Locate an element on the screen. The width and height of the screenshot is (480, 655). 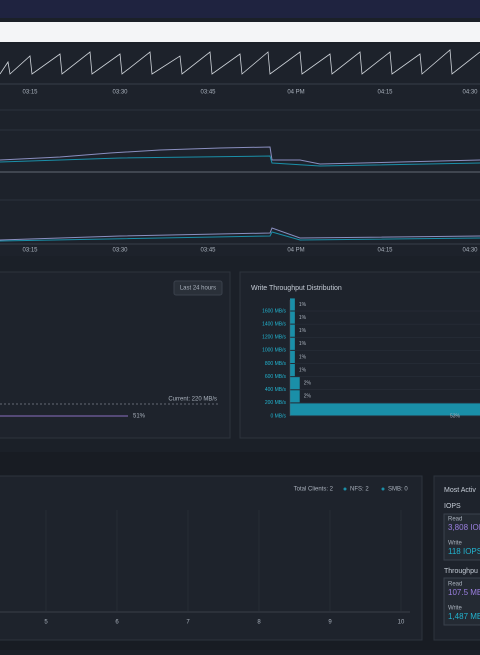
smb-dot is located at coordinates (383, 489).